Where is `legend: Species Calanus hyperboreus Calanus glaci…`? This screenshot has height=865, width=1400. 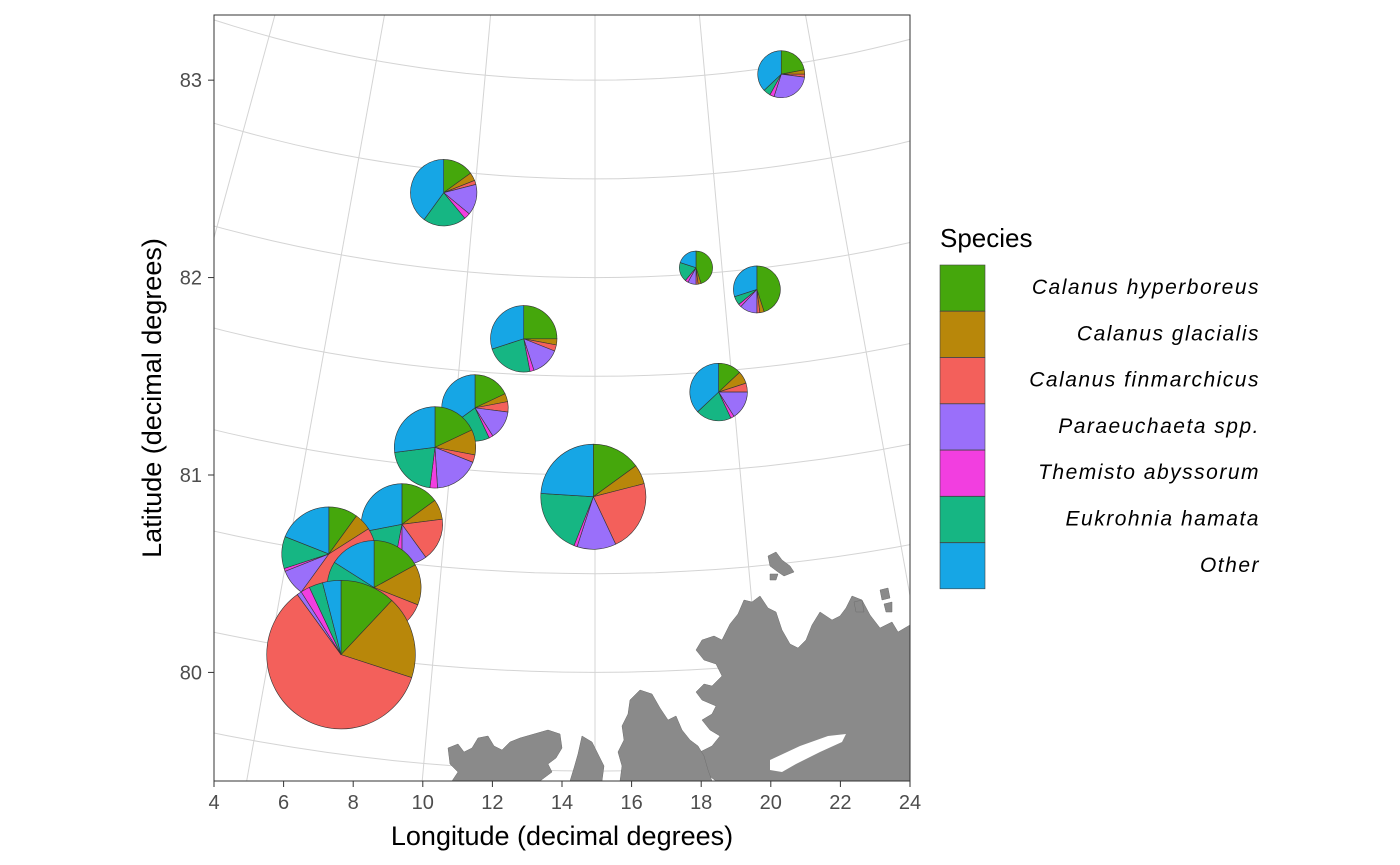 legend: Species Calanus hyperboreus Calanus glaci… is located at coordinates (1099, 406).